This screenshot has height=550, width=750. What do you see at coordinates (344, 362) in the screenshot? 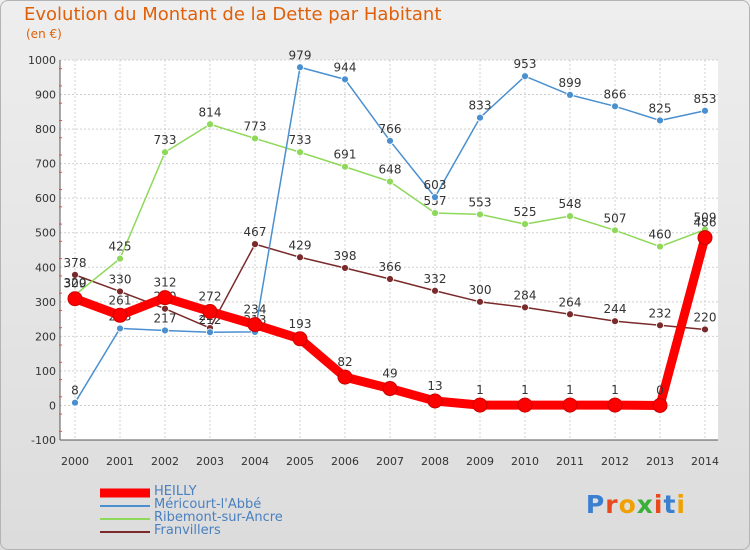
I see `data-label-heilly: 82` at bounding box center [344, 362].